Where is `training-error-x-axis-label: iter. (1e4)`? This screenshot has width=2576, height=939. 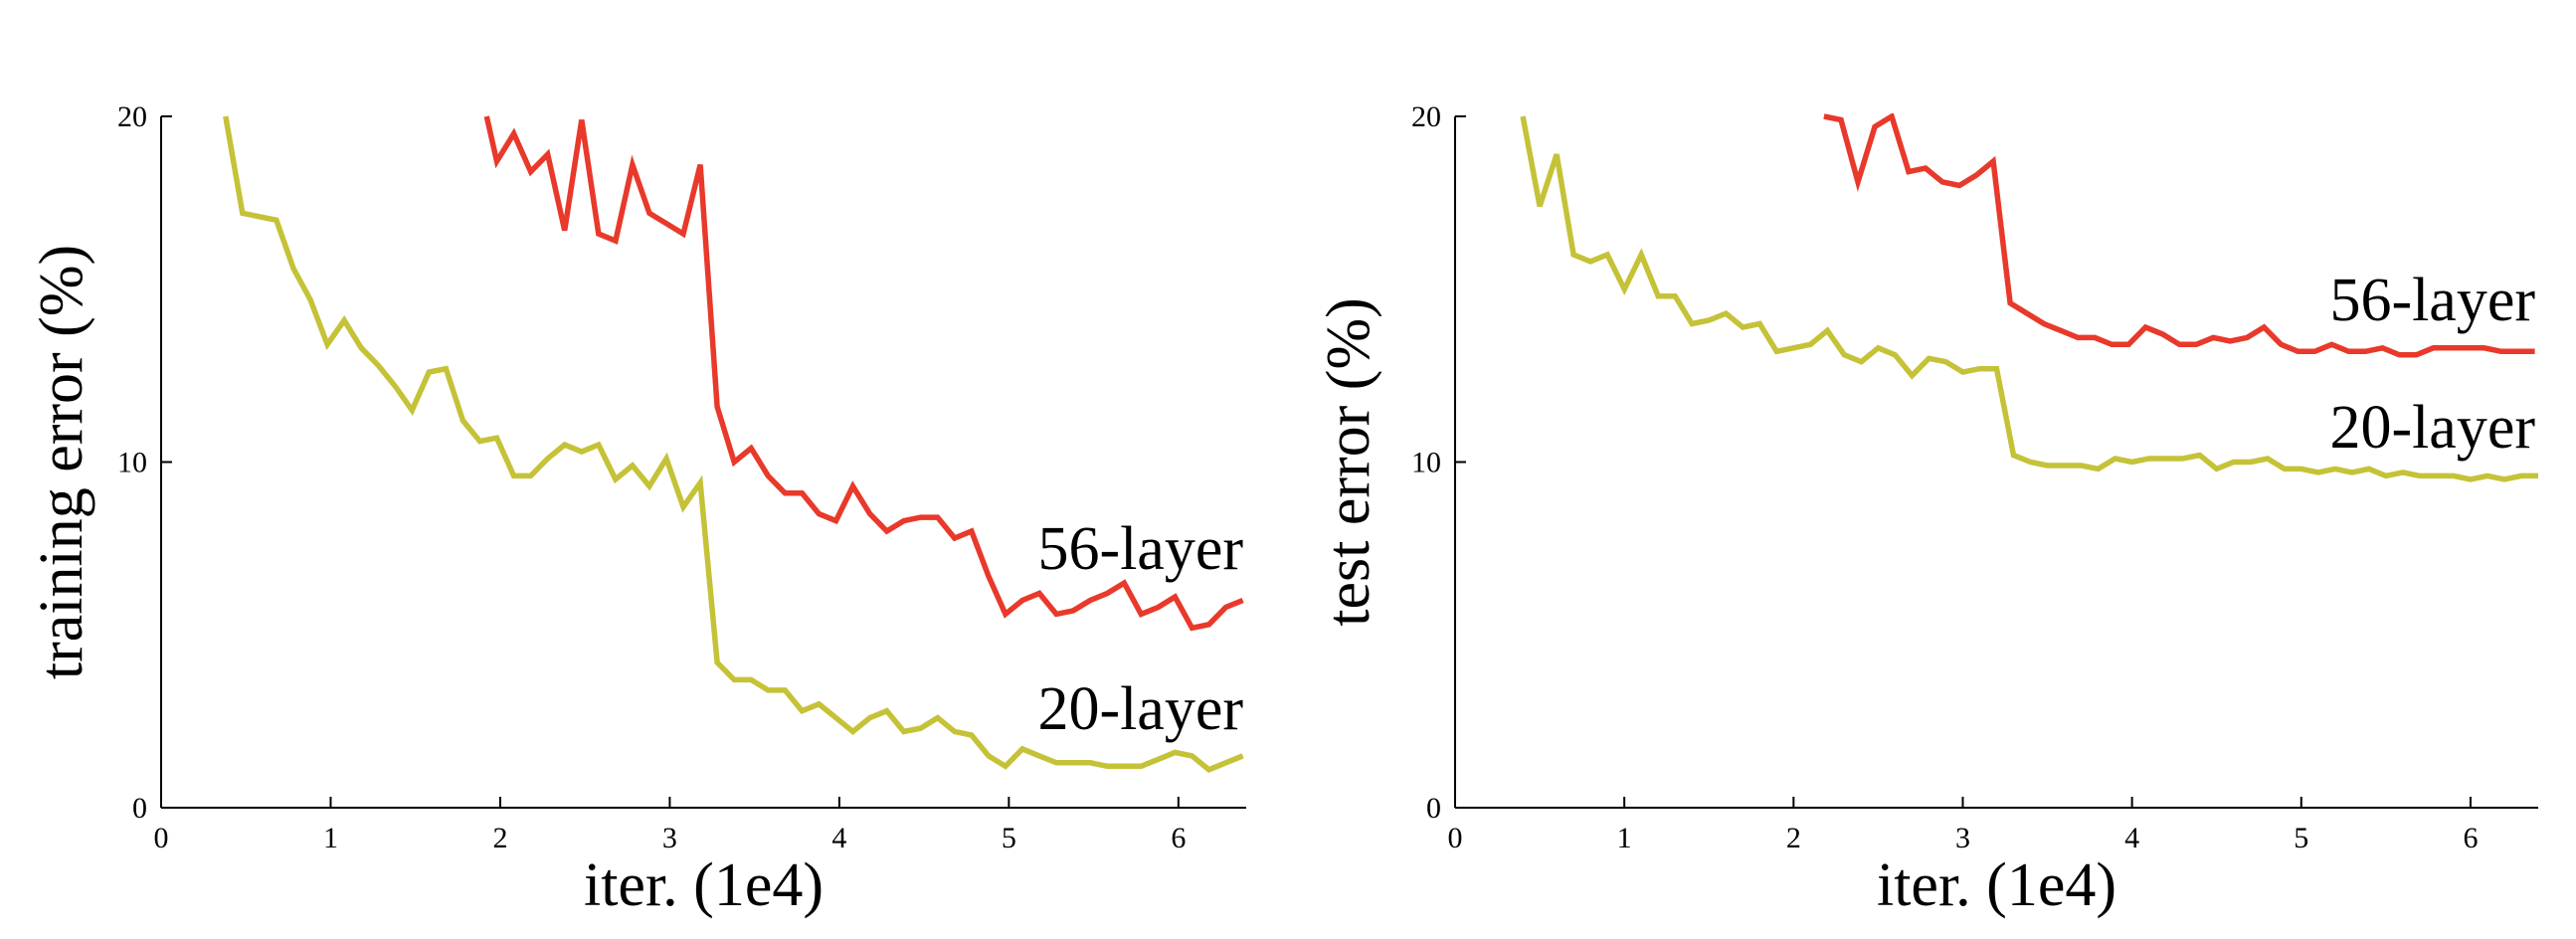
training-error-x-axis-label: iter. (1e4) is located at coordinates (704, 885).